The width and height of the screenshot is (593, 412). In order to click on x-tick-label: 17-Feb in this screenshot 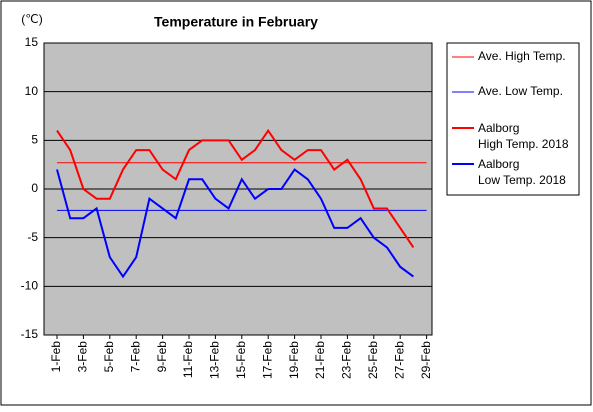, I will do `click(267, 360)`.